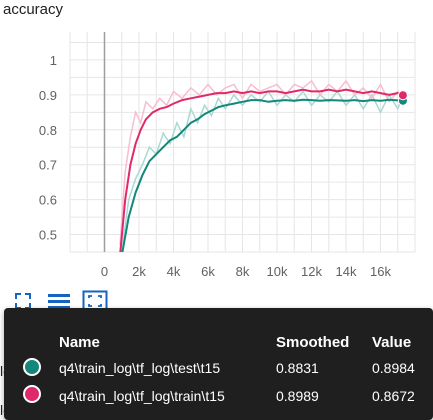  I want to click on x-tick-label: 12k, so click(311, 271).